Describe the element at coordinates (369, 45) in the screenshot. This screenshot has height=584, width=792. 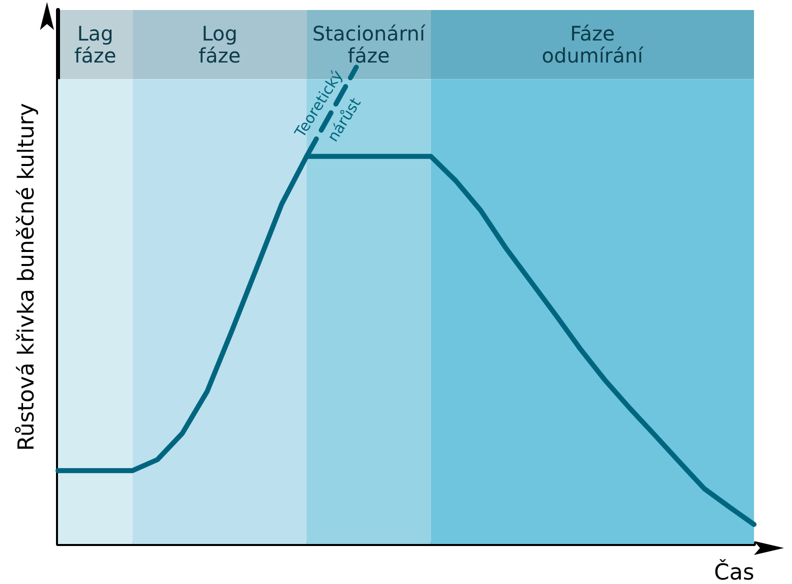
I see `annotation: Stacionární fáze` at that location.